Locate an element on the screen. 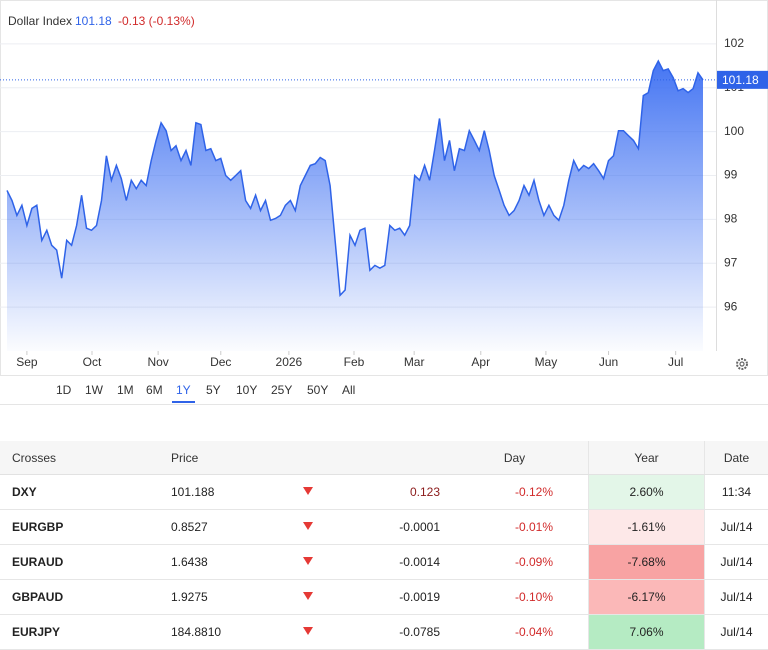 Image resolution: width=768 pixels, height=650 pixels. range-button: 1M is located at coordinates (125, 392).